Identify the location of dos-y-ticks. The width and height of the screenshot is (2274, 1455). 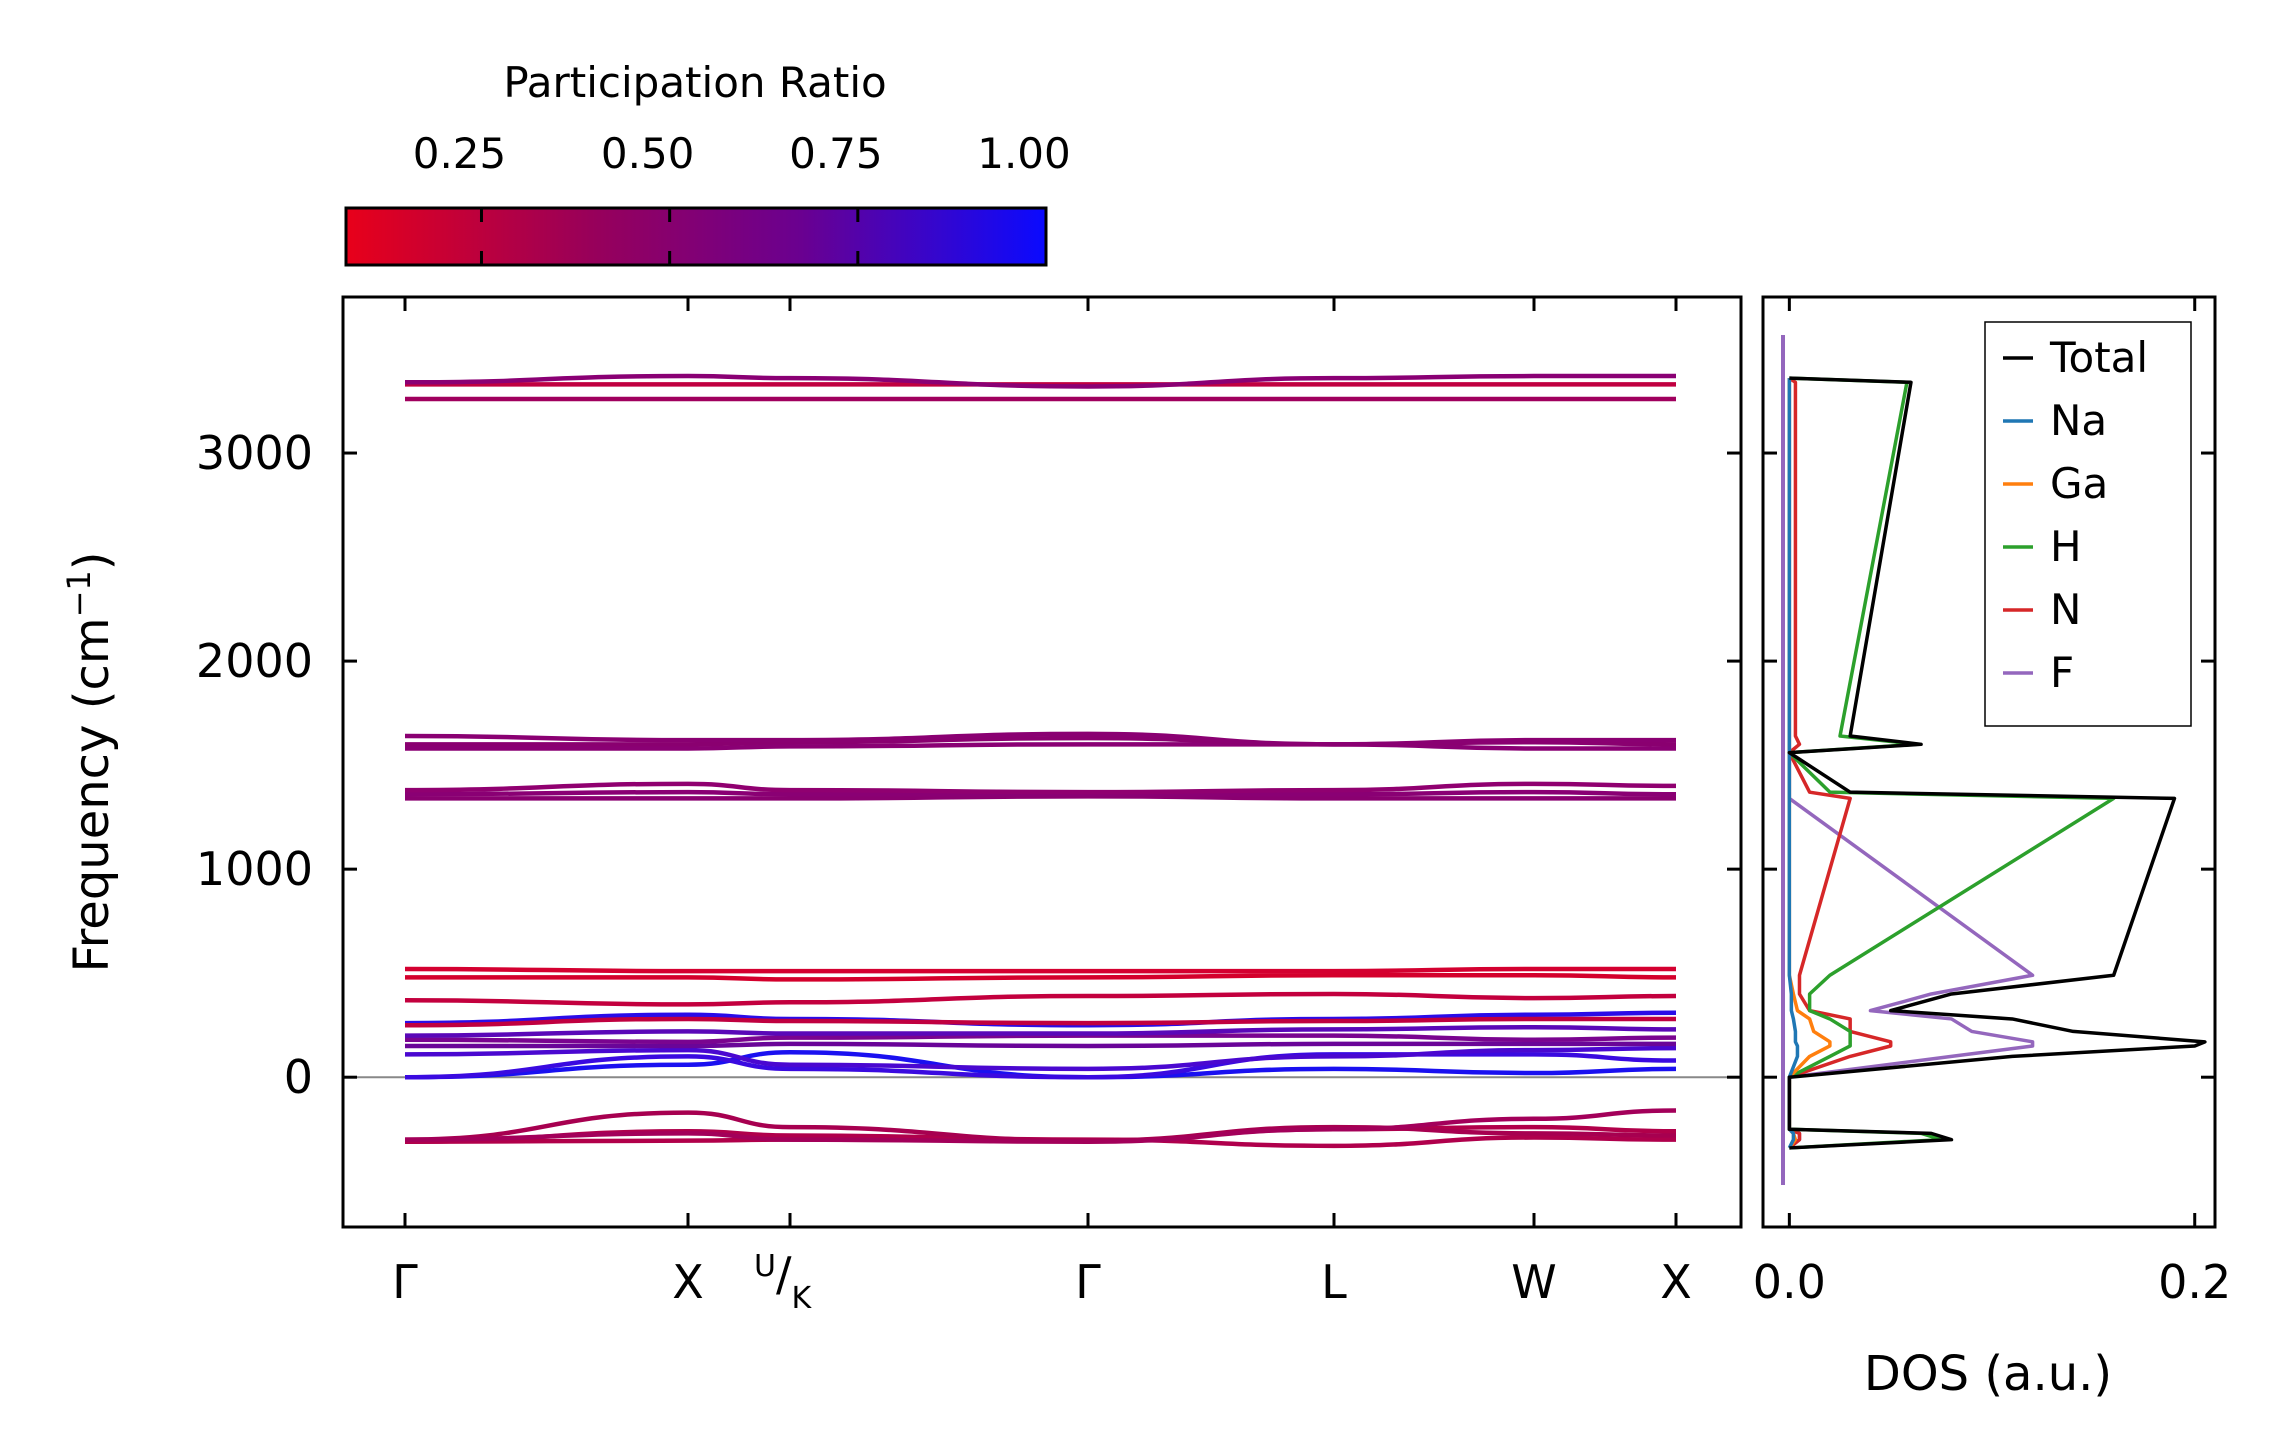
(1989, 765).